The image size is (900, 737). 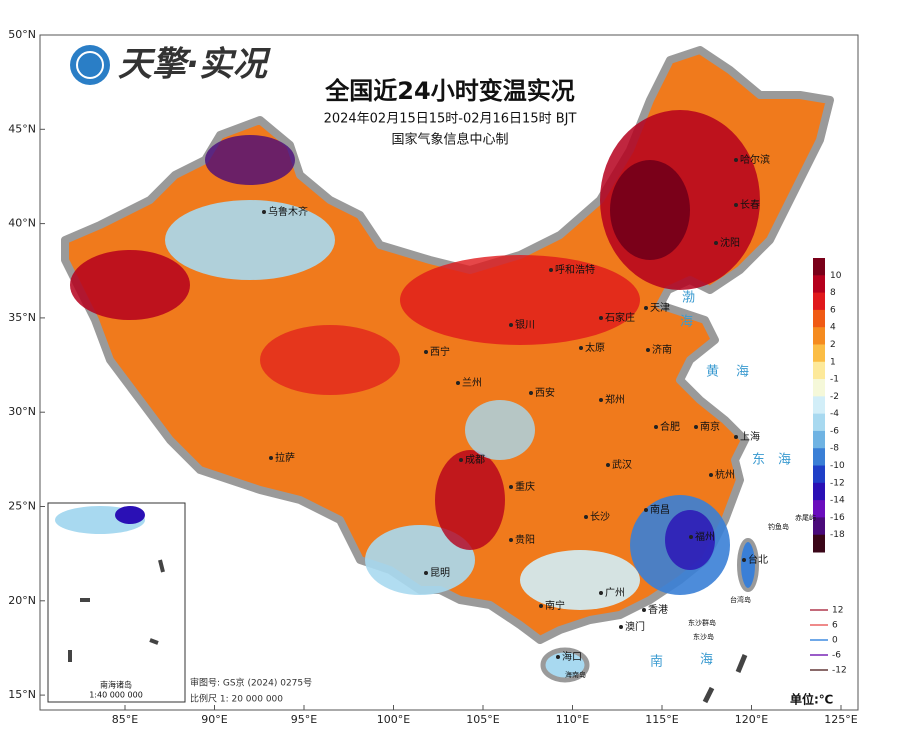 What do you see at coordinates (837, 518) in the screenshot?
I see `colorbar-label: -16` at bounding box center [837, 518].